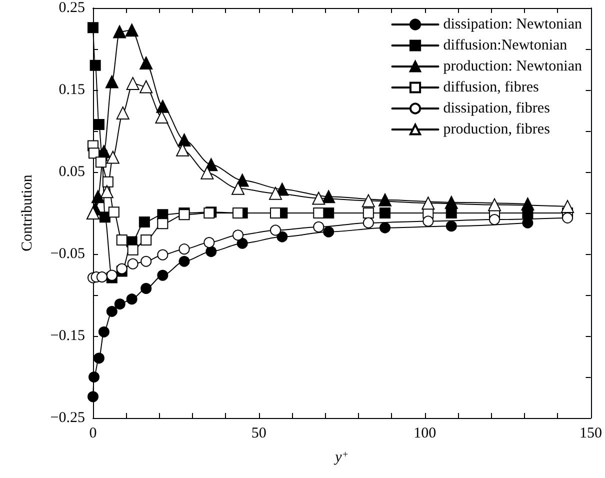  Describe the element at coordinates (425, 434) in the screenshot. I see `x-tick-label: 100` at that location.